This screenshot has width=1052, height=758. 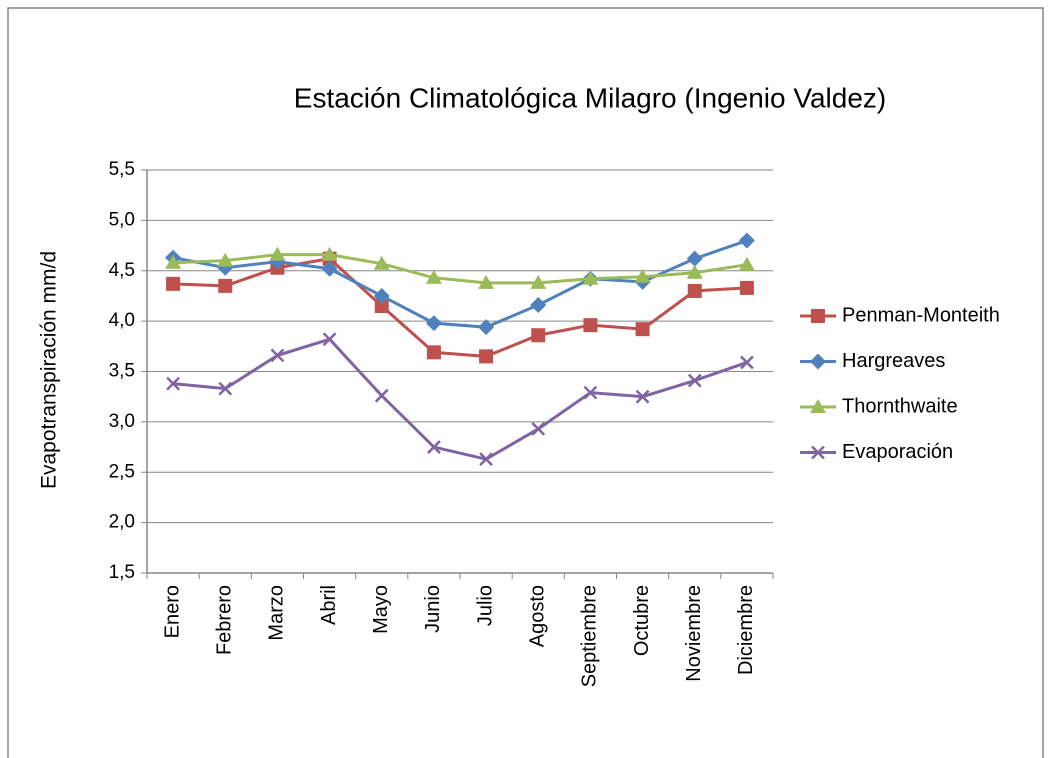 What do you see at coordinates (900, 406) in the screenshot?
I see `legend-label: Thornthwaite` at bounding box center [900, 406].